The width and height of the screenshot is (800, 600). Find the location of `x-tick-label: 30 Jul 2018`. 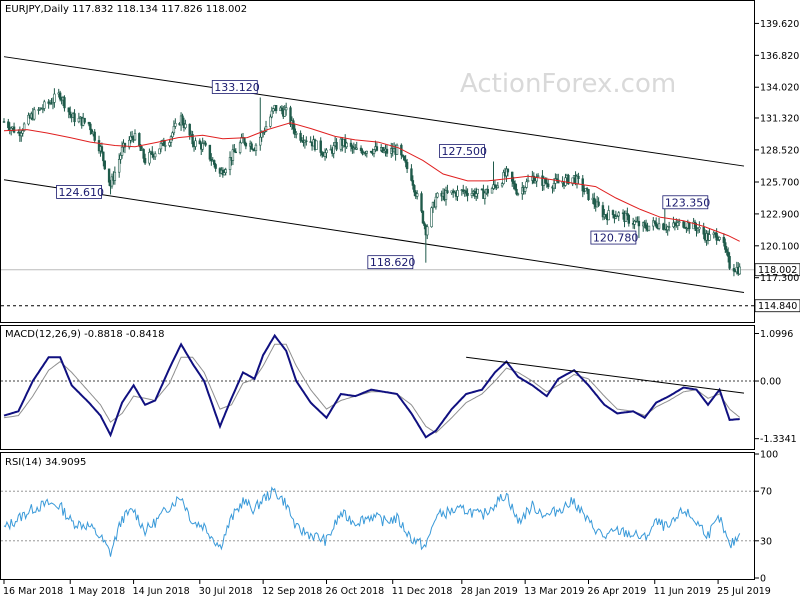

x-tick-label: 30 Jul 2018 is located at coordinates (226, 591).